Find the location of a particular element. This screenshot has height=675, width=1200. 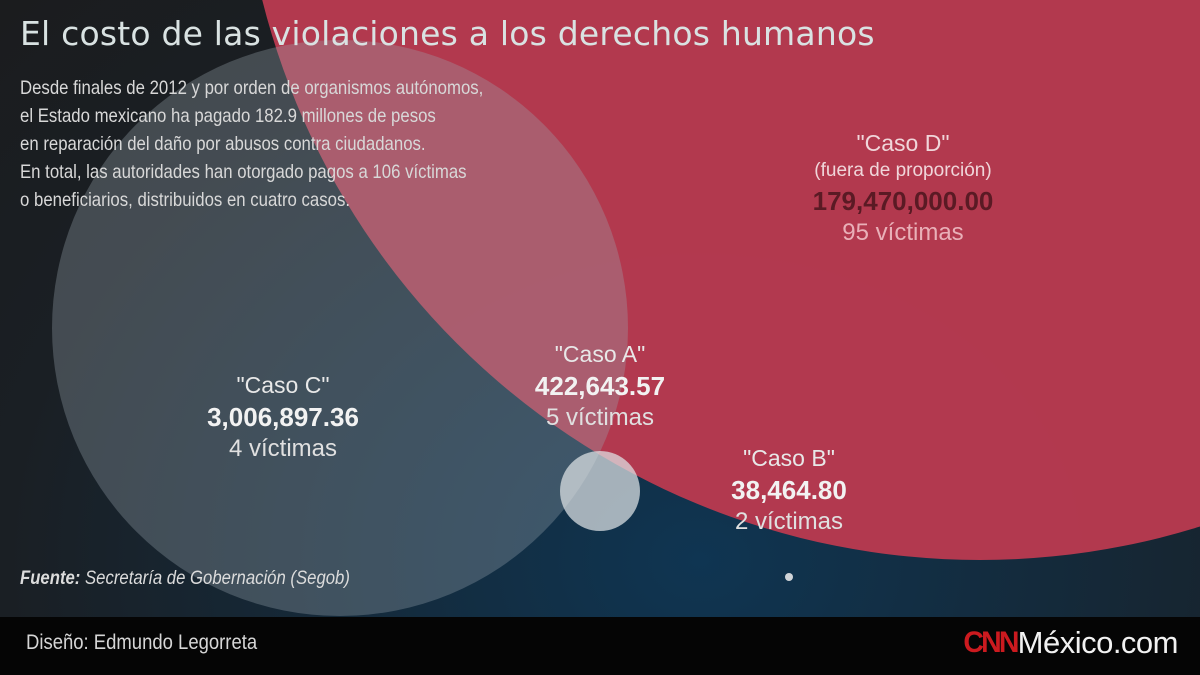

case-amount: 38,464.80 is located at coordinates (789, 490).